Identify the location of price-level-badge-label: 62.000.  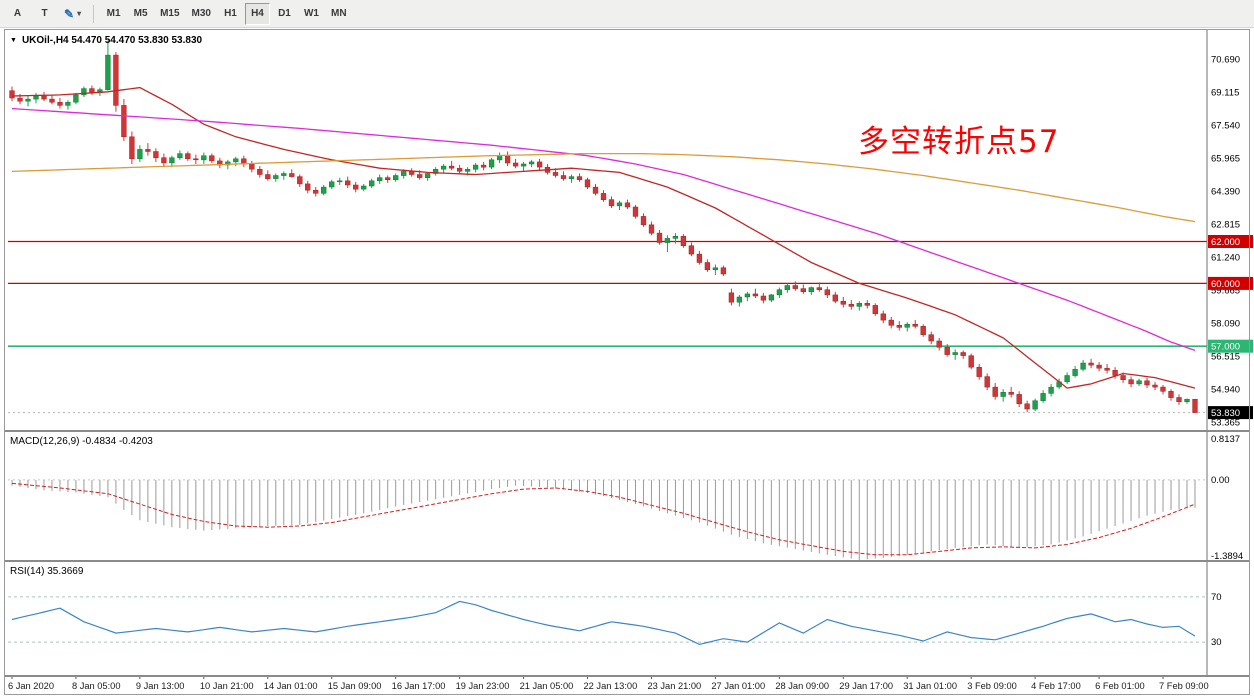
(1225, 242).